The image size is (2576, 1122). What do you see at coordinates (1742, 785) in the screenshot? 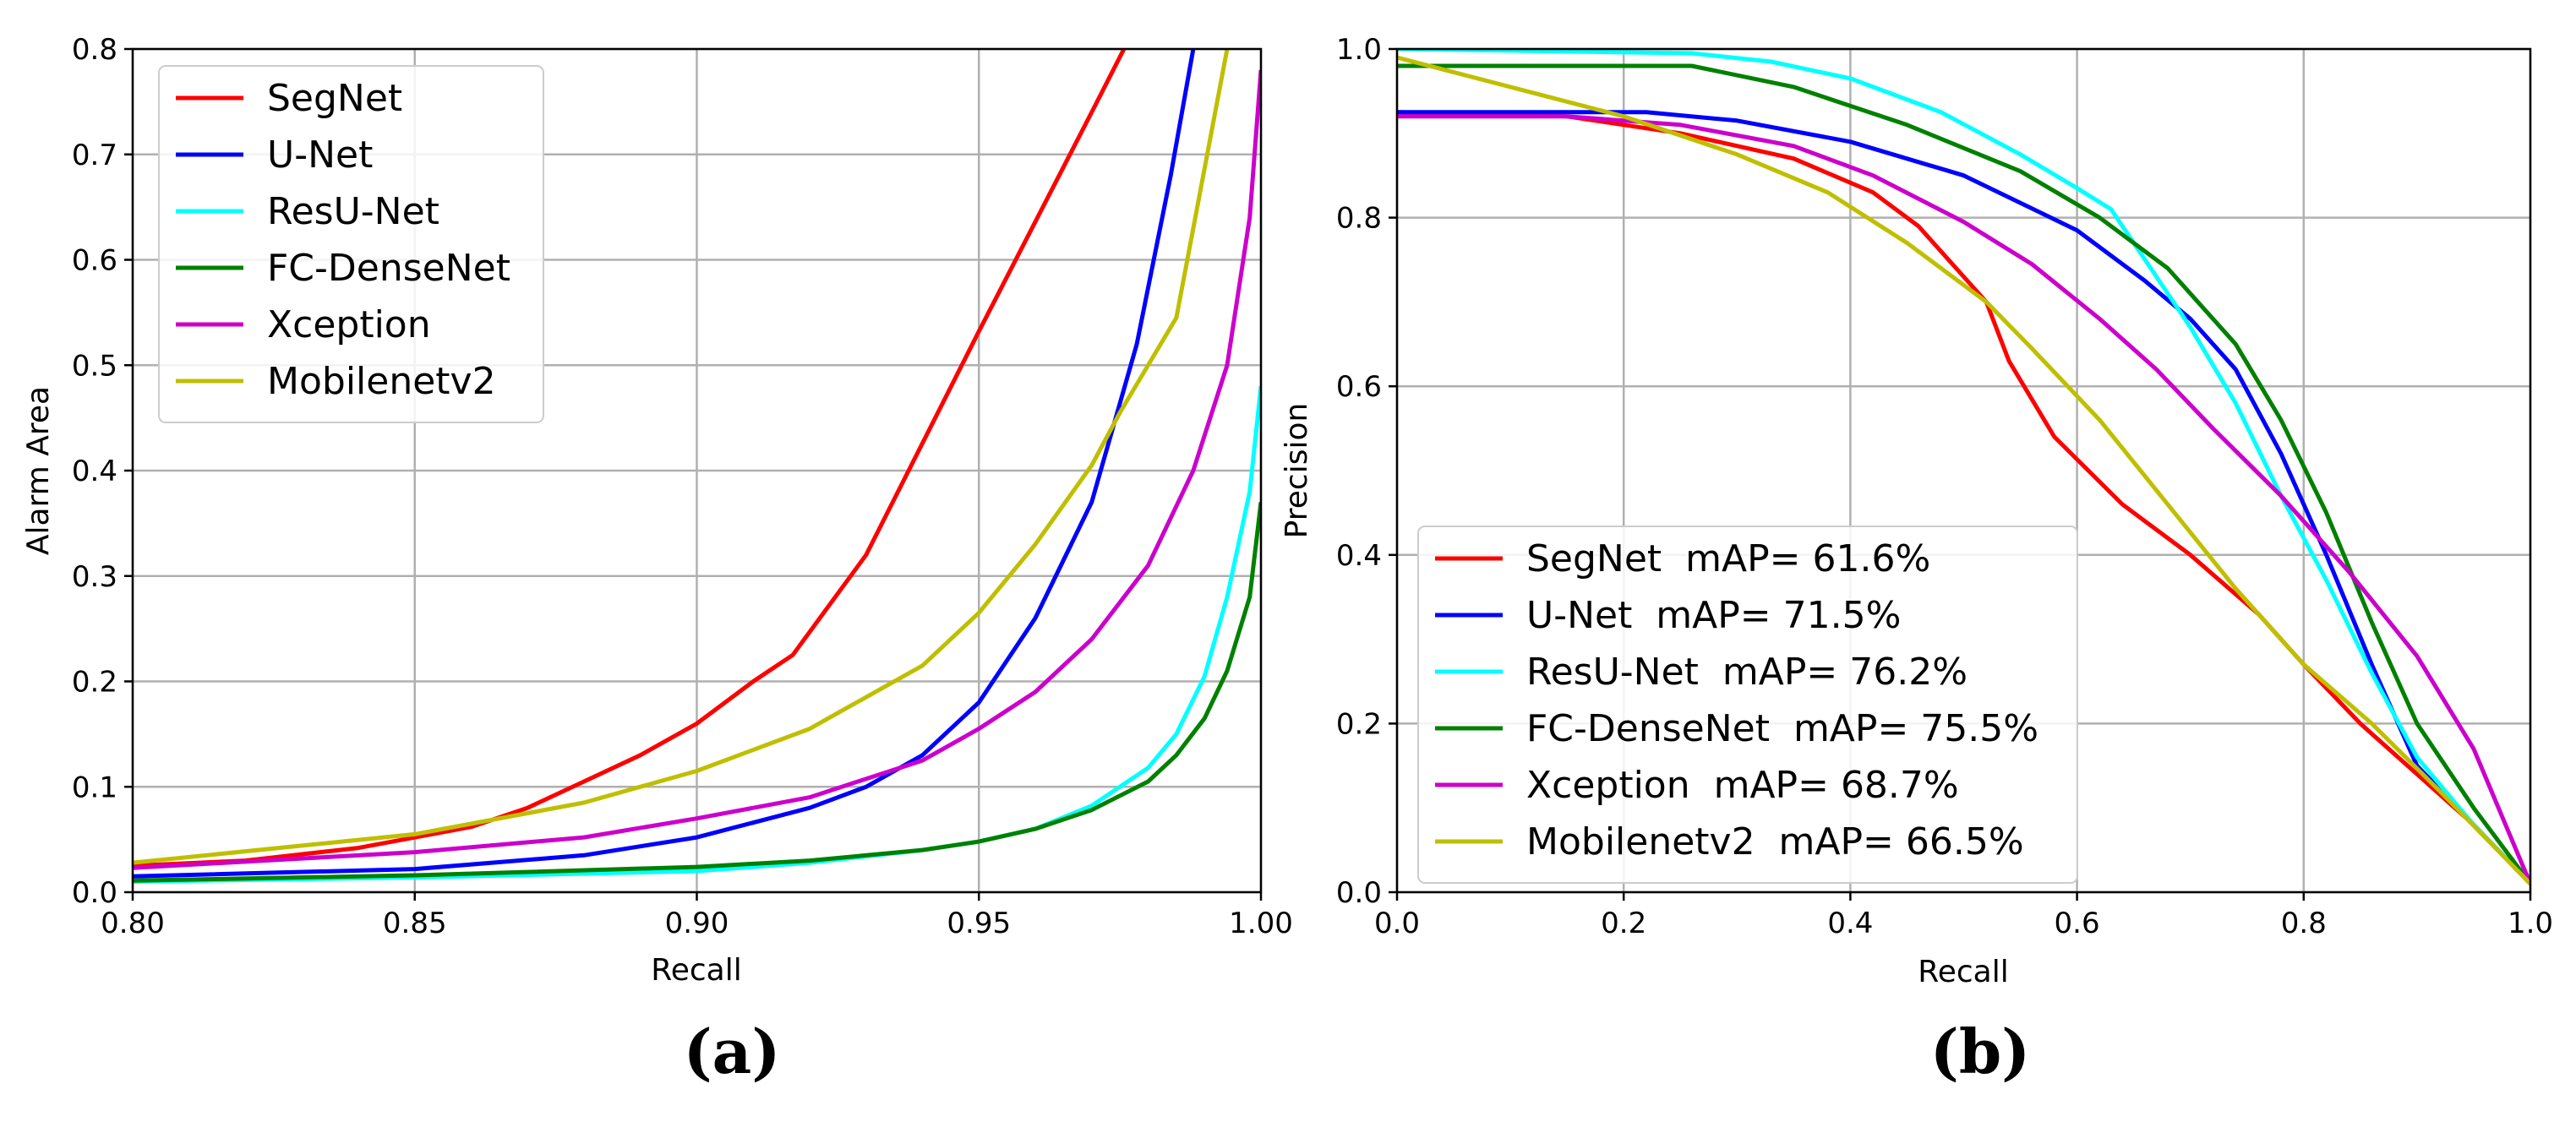
I see `b-legend-label: Xception mAP= 68.7%` at bounding box center [1742, 785].